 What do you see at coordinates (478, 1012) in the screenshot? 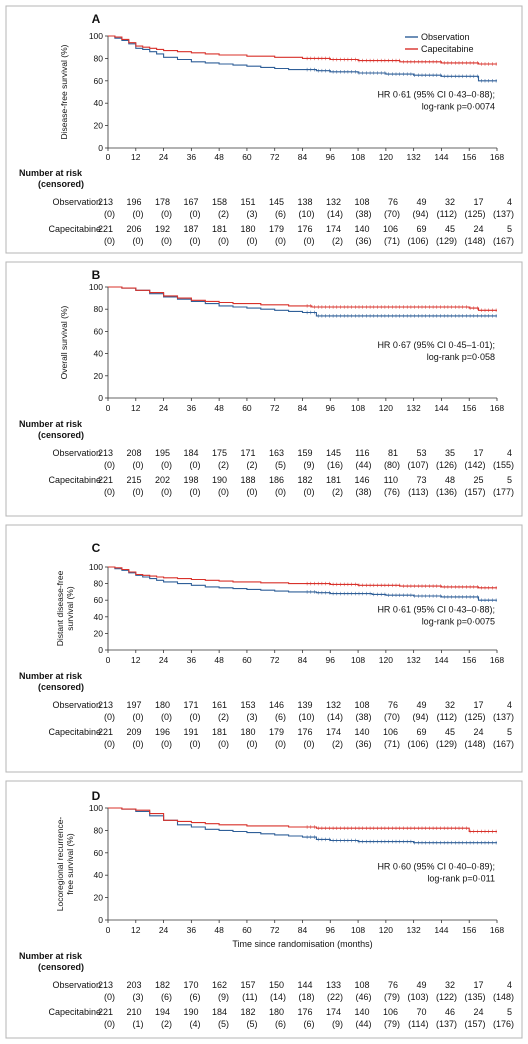
I see `risk-count-capecitabine-d: 24` at bounding box center [478, 1012].